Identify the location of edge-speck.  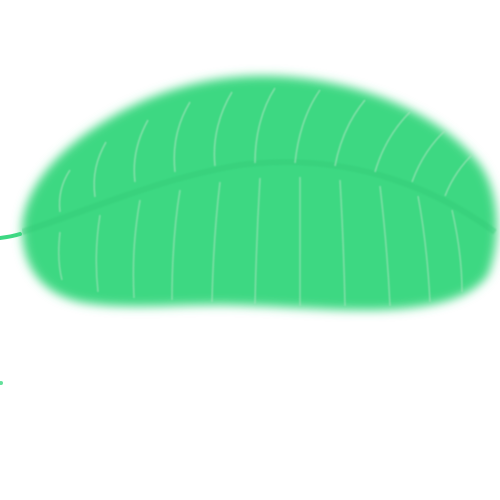
(1, 383).